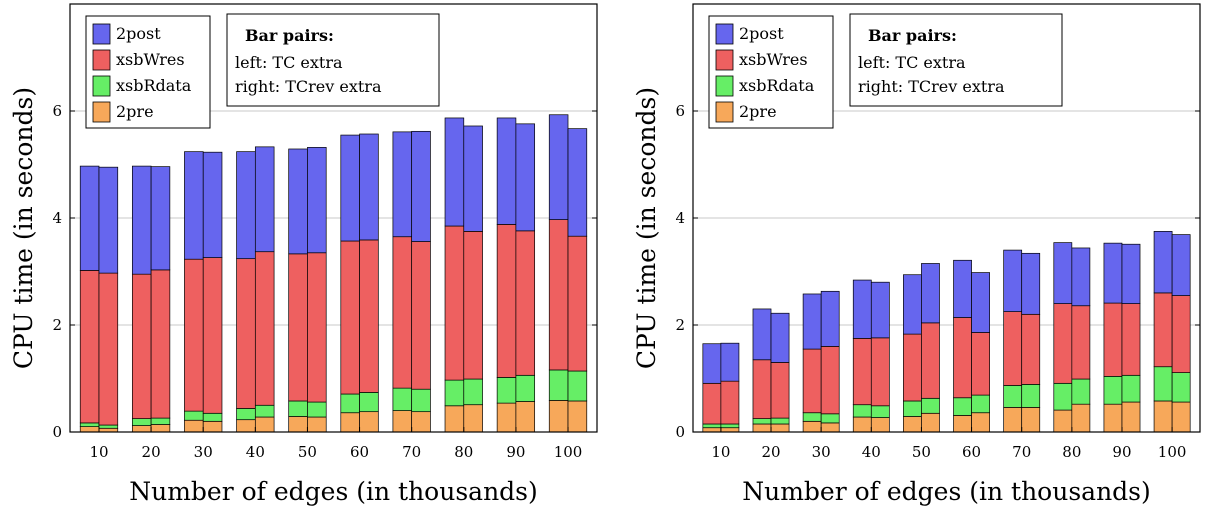 The image size is (1213, 515). What do you see at coordinates (308, 86) in the screenshot?
I see `note-line: right: TCrev extra` at bounding box center [308, 86].